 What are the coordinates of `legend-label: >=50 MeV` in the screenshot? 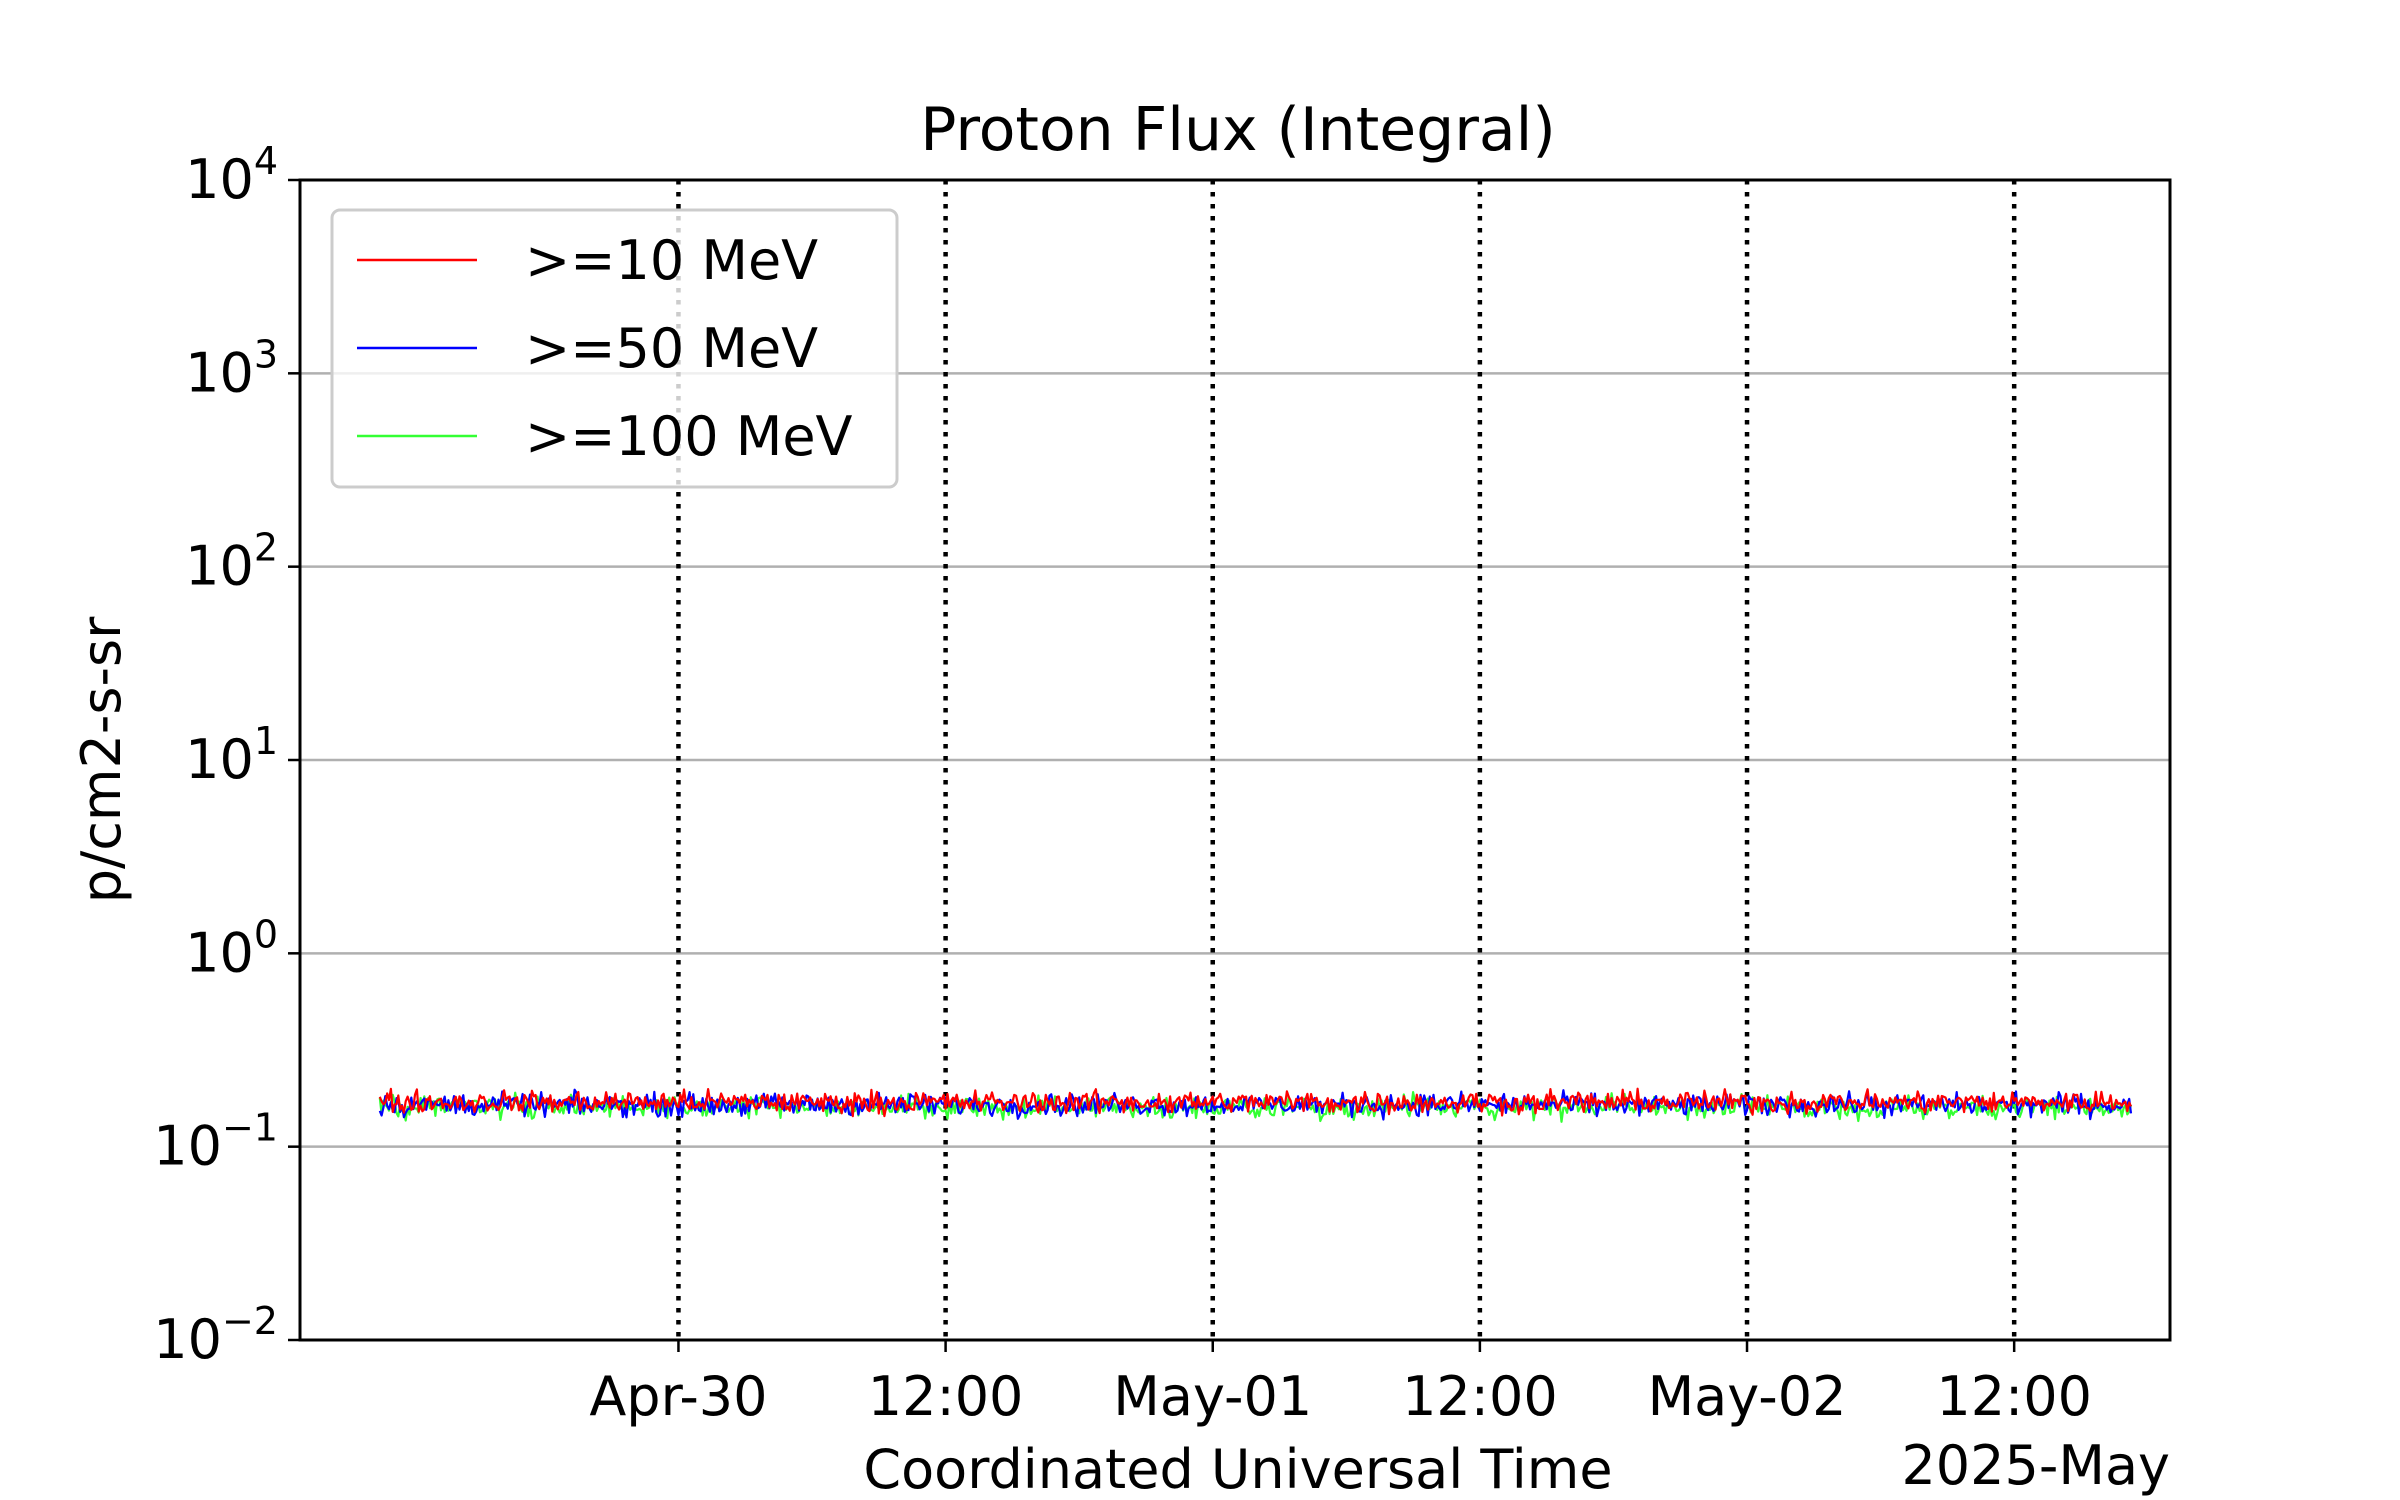 It's located at (671, 348).